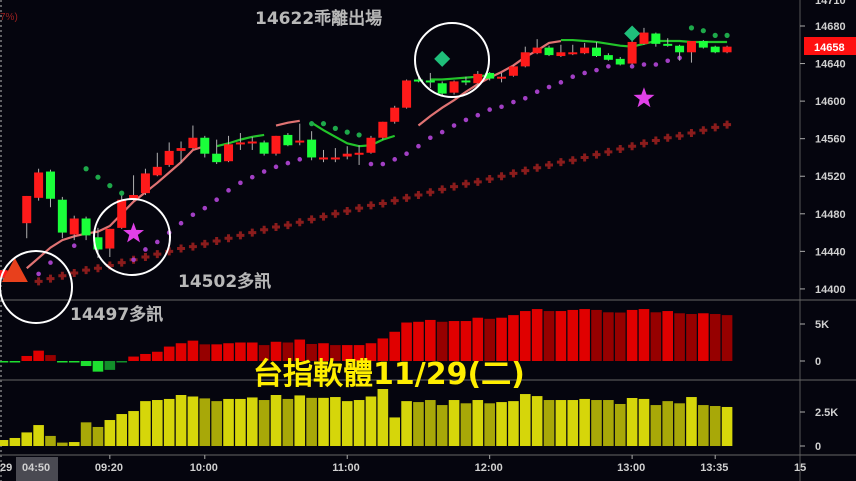  What do you see at coordinates (818, 447) in the screenshot?
I see `volume-tick-label: 0` at bounding box center [818, 447].